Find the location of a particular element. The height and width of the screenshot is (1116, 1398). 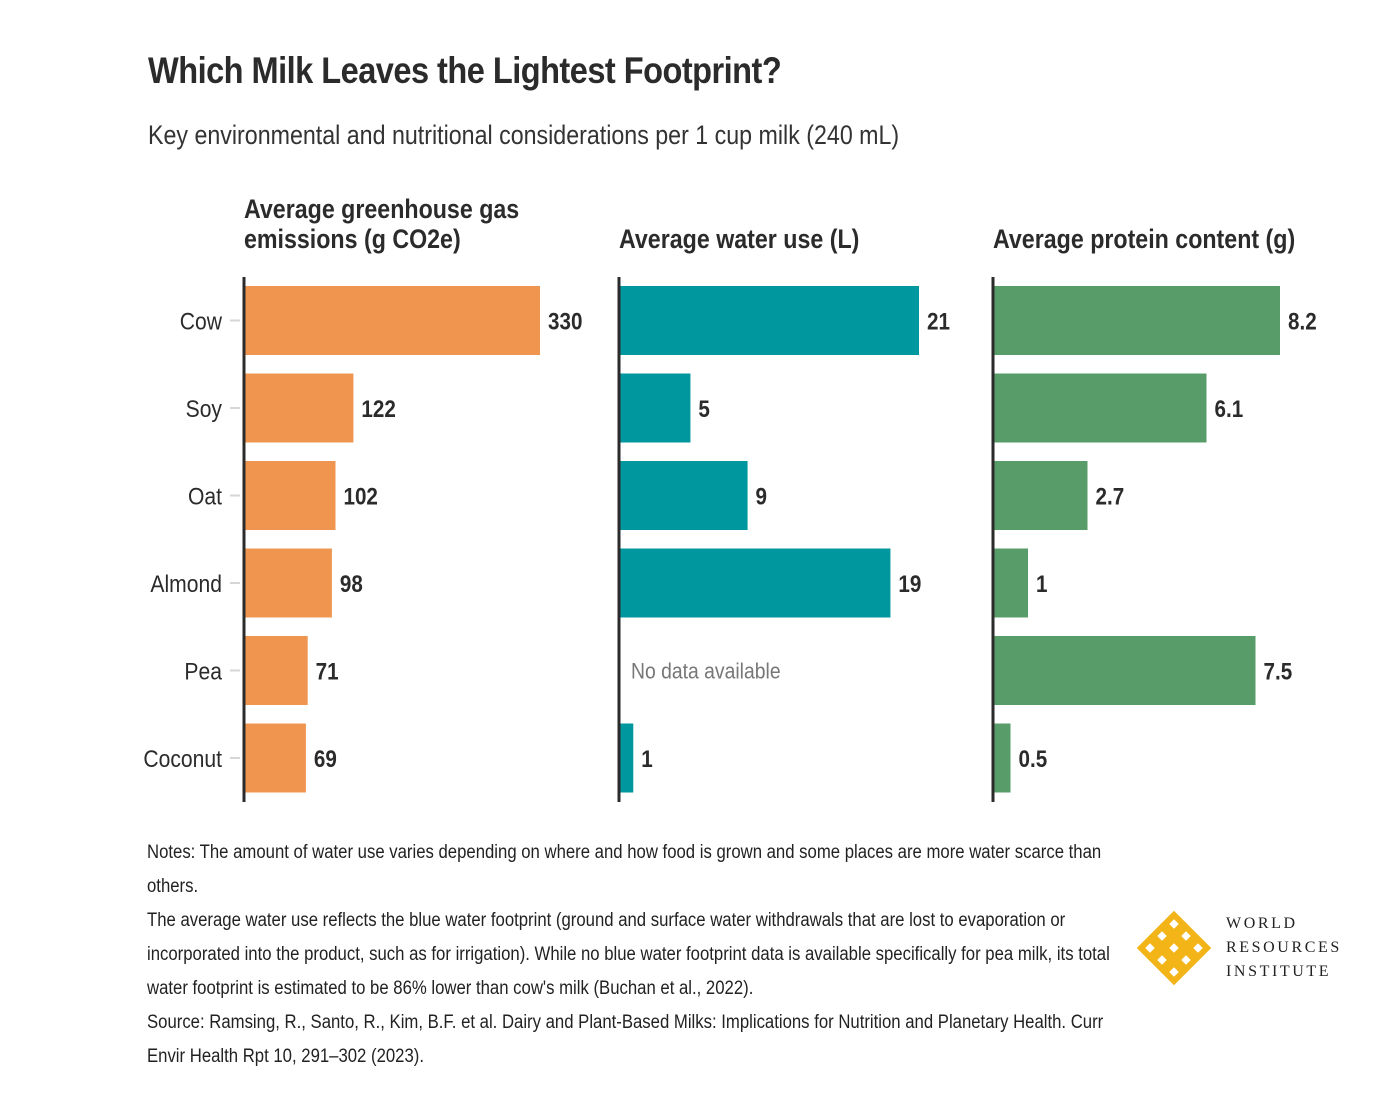

value-label-3-soy: 6.1 is located at coordinates (1229, 409).